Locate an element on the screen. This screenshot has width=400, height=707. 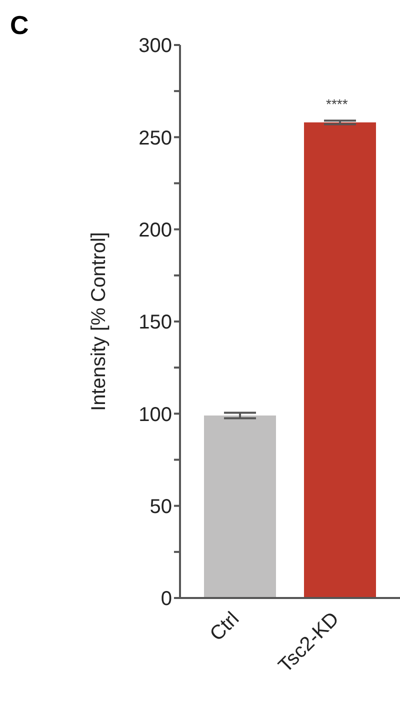
y-axis-title: Intensity [% Control] is located at coordinates (99, 321).